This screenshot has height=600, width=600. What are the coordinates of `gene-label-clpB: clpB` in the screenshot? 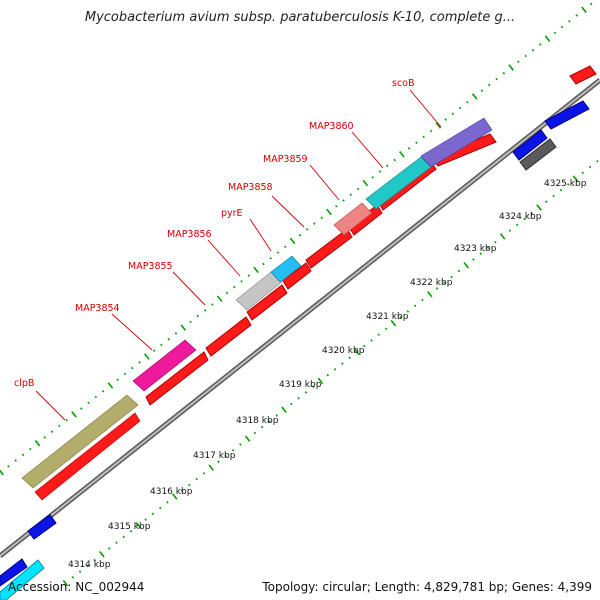 It's located at (24, 383).